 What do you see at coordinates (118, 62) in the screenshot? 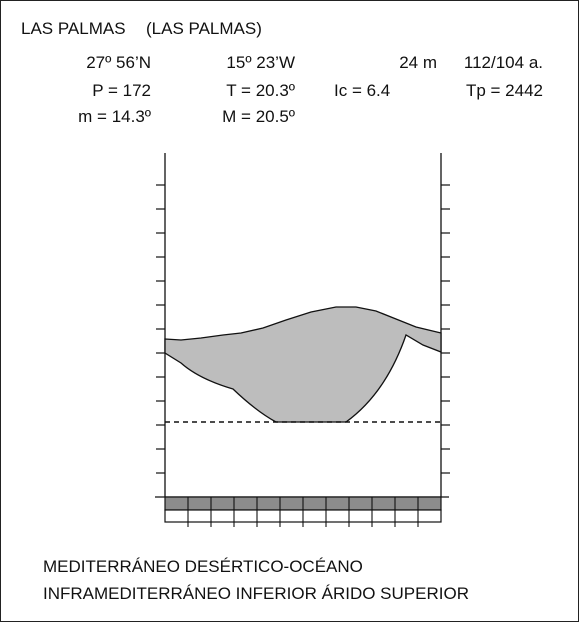
I see `latitude: 27º 56’N` at bounding box center [118, 62].